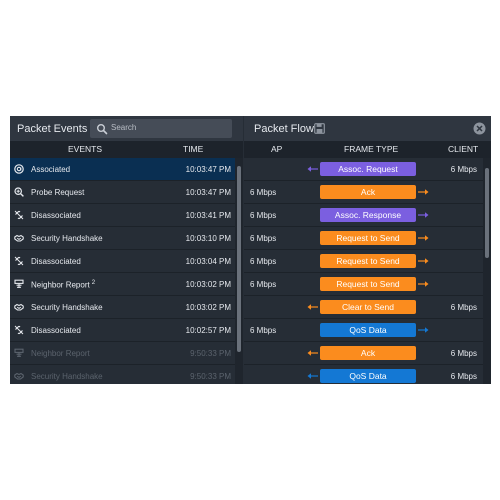 Image resolution: width=500 pixels, height=500 pixels. Describe the element at coordinates (58, 192) in the screenshot. I see `event-name: Probe Request` at that location.